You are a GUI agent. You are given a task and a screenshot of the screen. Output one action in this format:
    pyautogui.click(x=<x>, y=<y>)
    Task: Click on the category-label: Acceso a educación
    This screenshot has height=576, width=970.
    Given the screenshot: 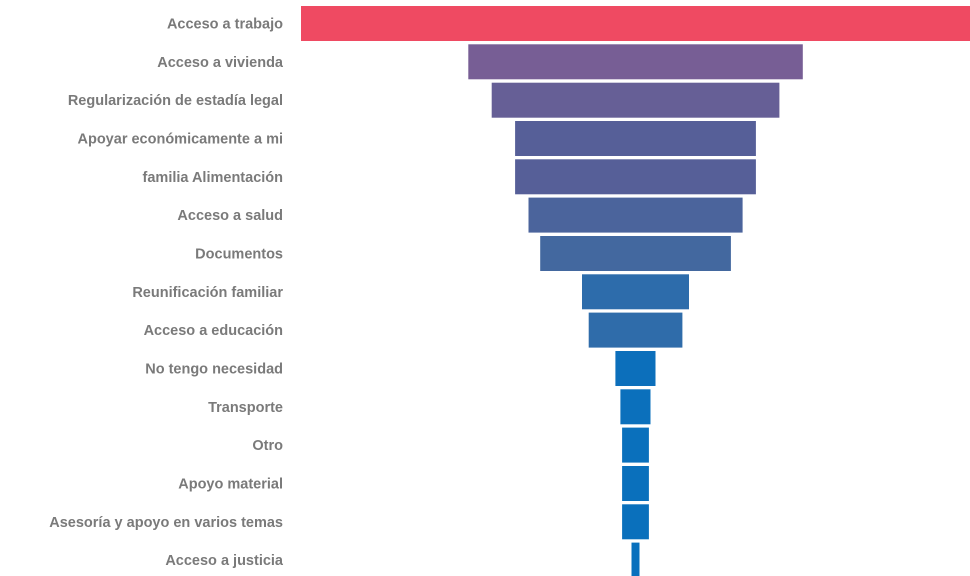 What is the action you would take?
    pyautogui.click(x=213, y=331)
    